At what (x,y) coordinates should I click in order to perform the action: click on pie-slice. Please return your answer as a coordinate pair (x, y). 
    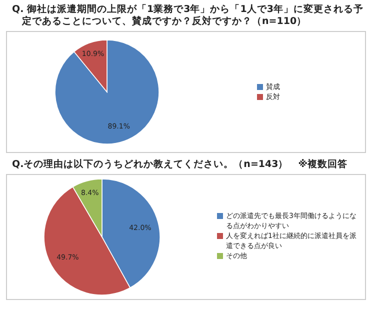
    Looking at the image, I should click on (107, 92).